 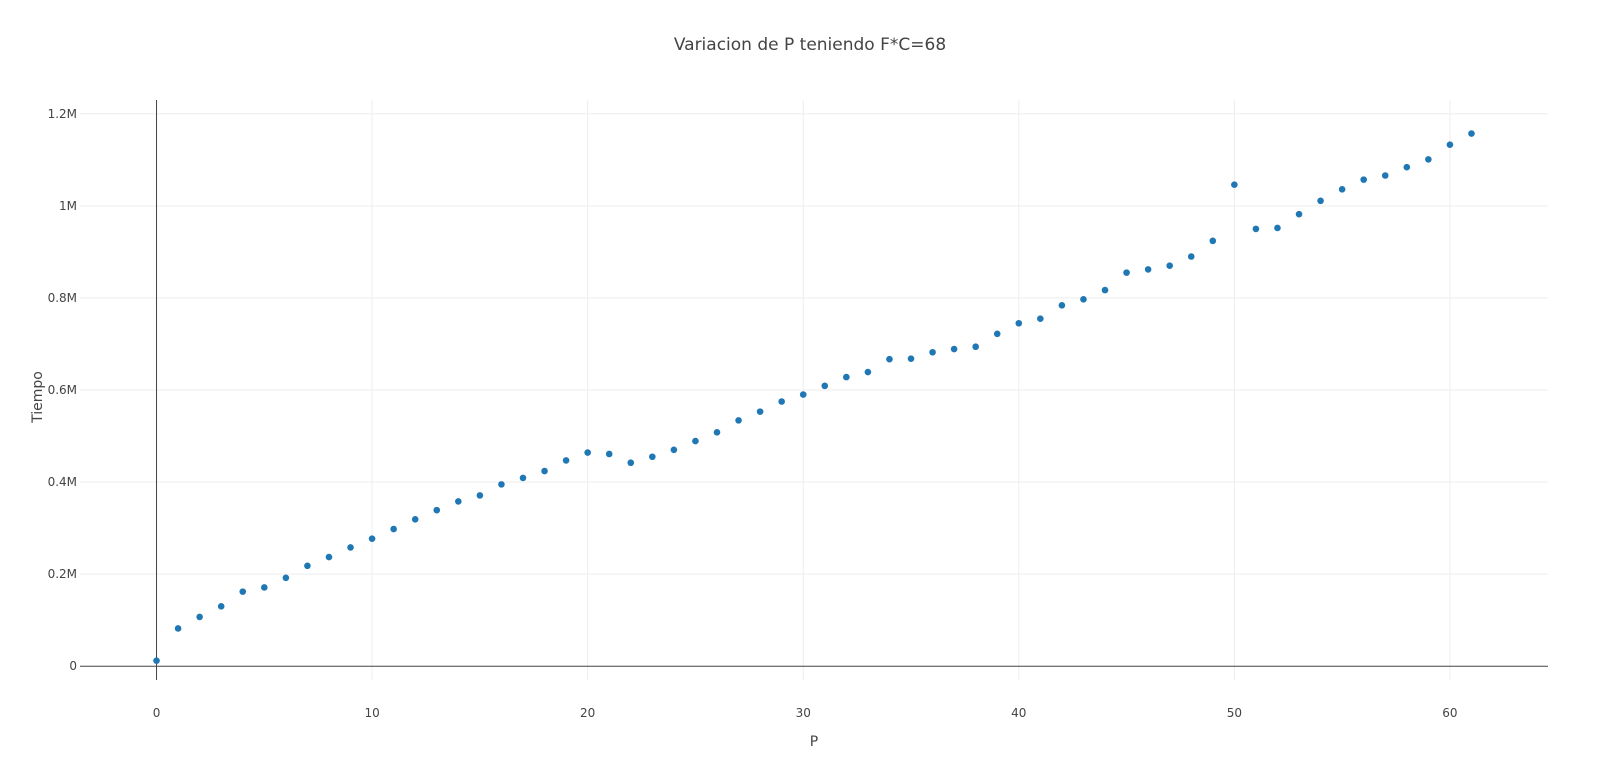 I want to click on y-tick-labels: 0 0.2M 0.4M 0.6M 0.8M 1M 1.2M, so click(x=62, y=390).